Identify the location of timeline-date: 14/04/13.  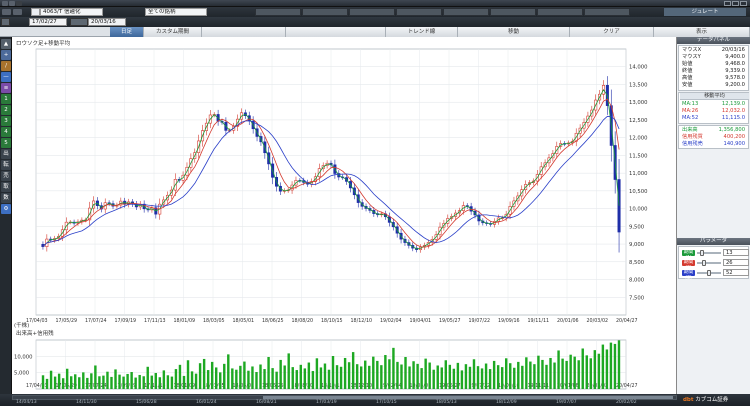
(26, 402).